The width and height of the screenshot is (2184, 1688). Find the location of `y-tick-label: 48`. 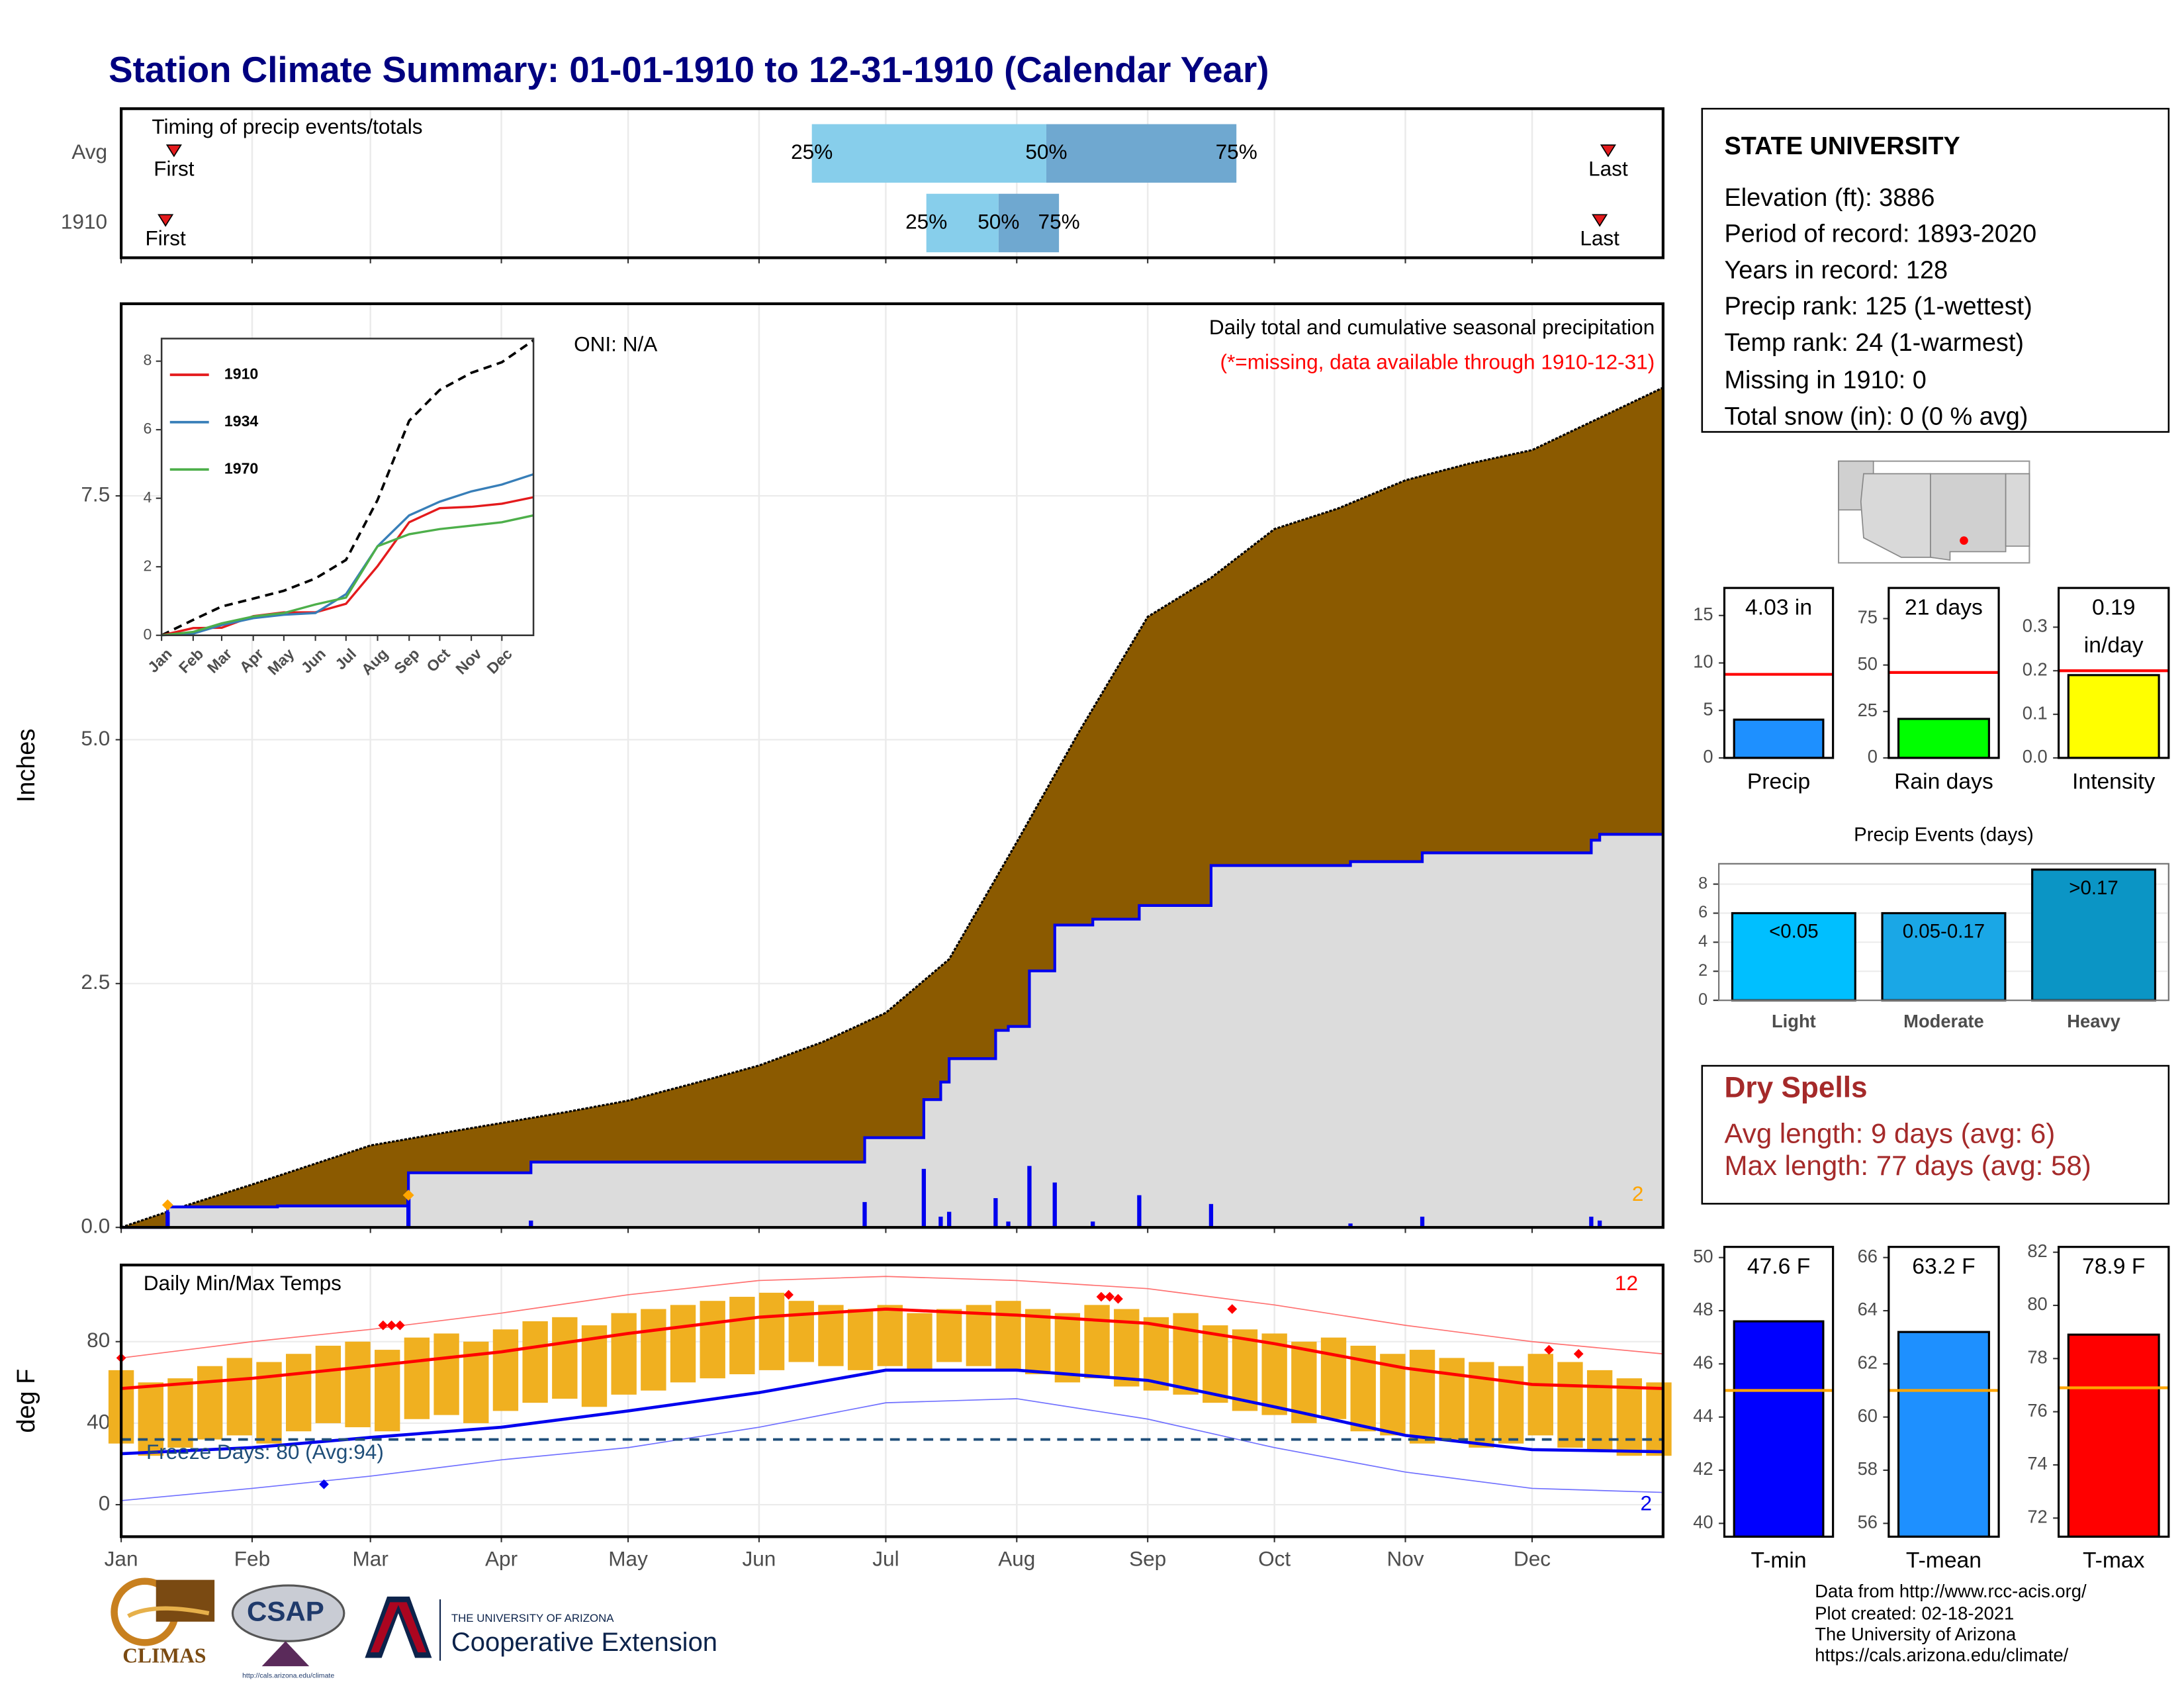

y-tick-label: 48 is located at coordinates (1703, 1309).